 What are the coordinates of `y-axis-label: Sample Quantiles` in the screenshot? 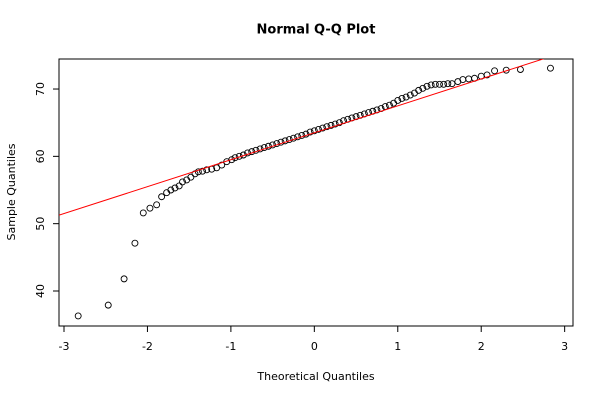 It's located at (11, 191).